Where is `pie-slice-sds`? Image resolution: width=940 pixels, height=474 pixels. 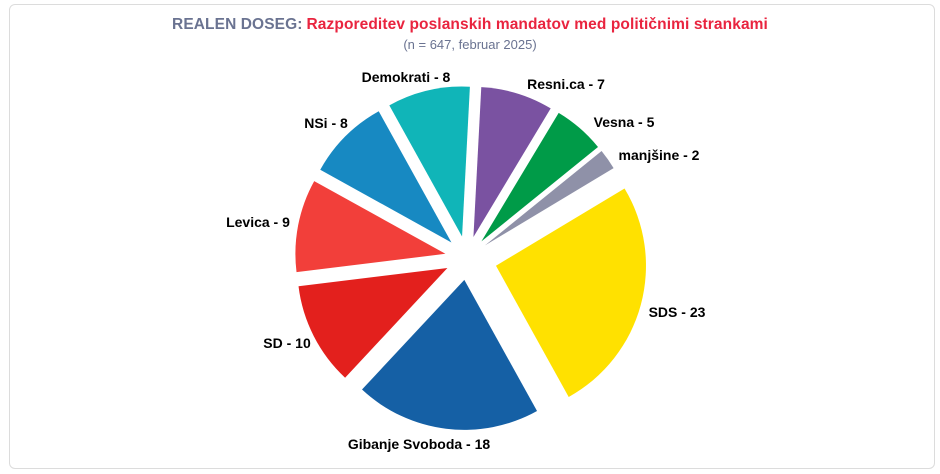
pie-slice-sds is located at coordinates (570, 292).